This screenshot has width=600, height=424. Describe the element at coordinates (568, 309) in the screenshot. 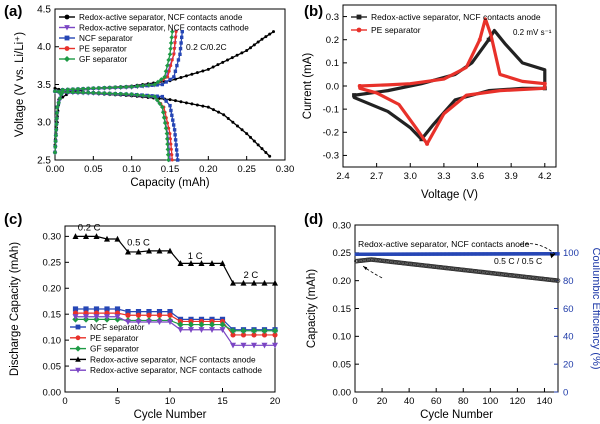

I see `panel-d-y2-tick-label: 60` at that location.